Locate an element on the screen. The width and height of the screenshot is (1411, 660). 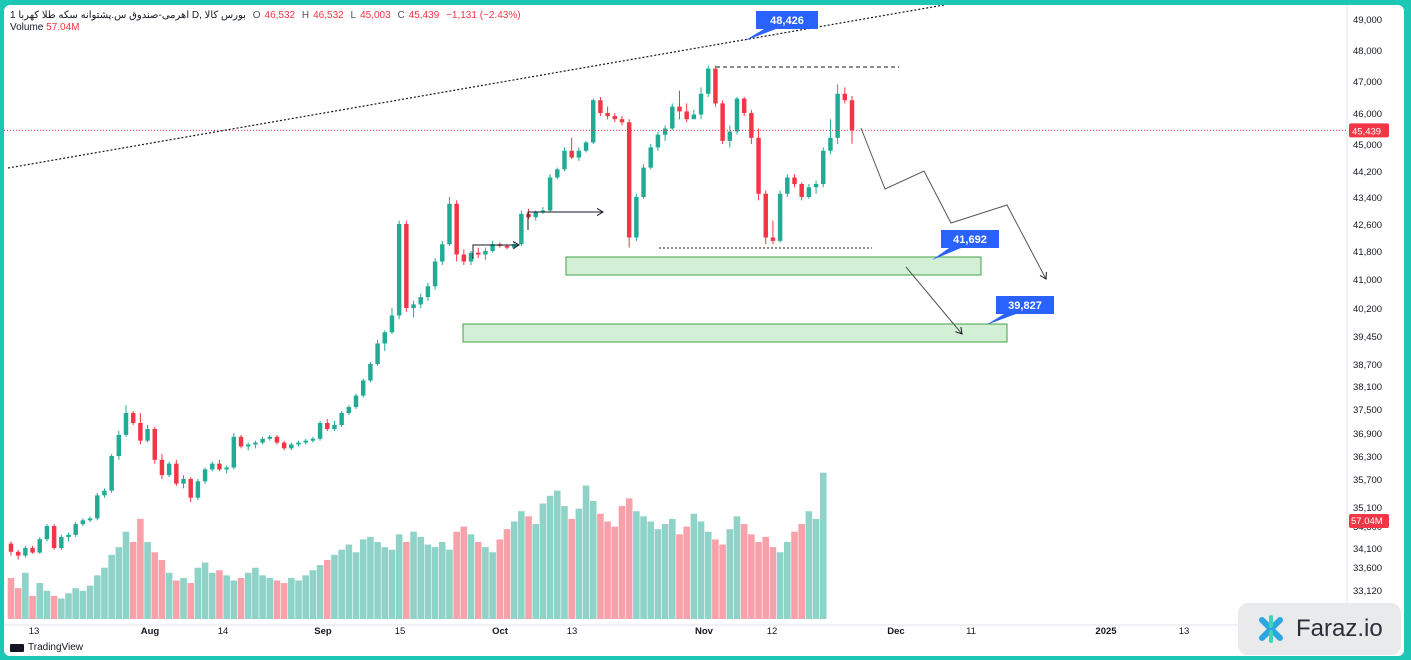
low-label: L is located at coordinates (353, 15).